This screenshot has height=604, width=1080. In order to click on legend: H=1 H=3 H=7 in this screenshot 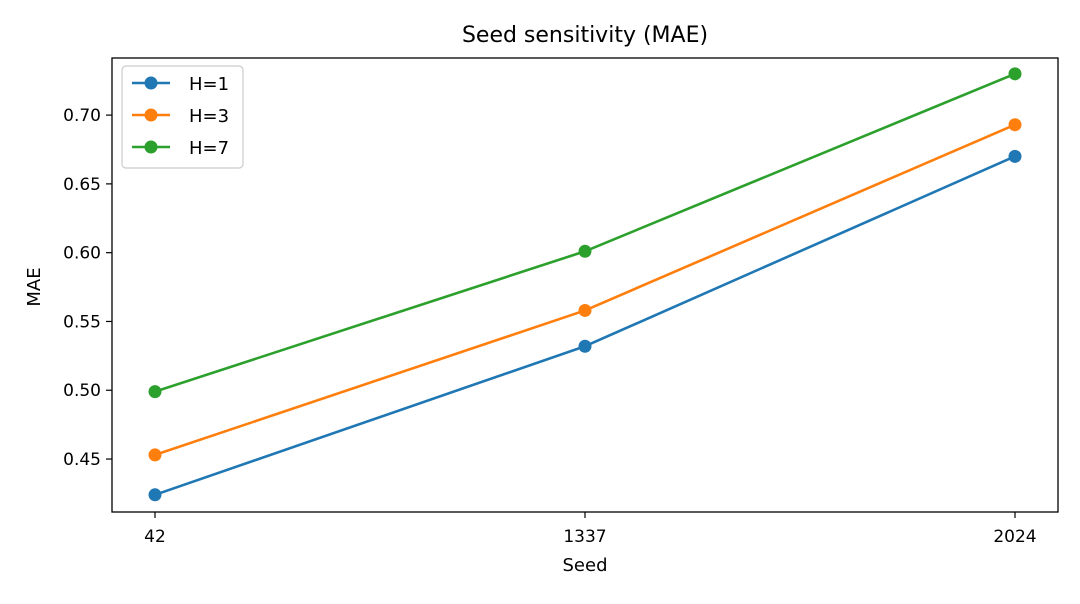, I will do `click(182, 117)`.